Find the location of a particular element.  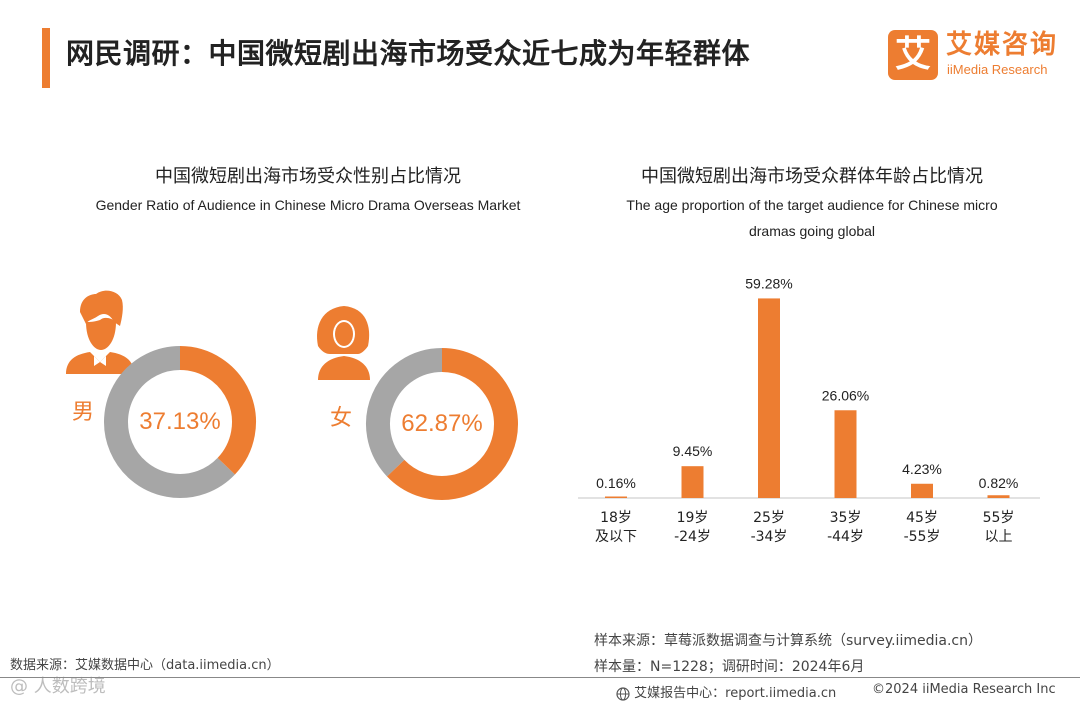

age-category-tick-label: -34岁 is located at coordinates (769, 537).